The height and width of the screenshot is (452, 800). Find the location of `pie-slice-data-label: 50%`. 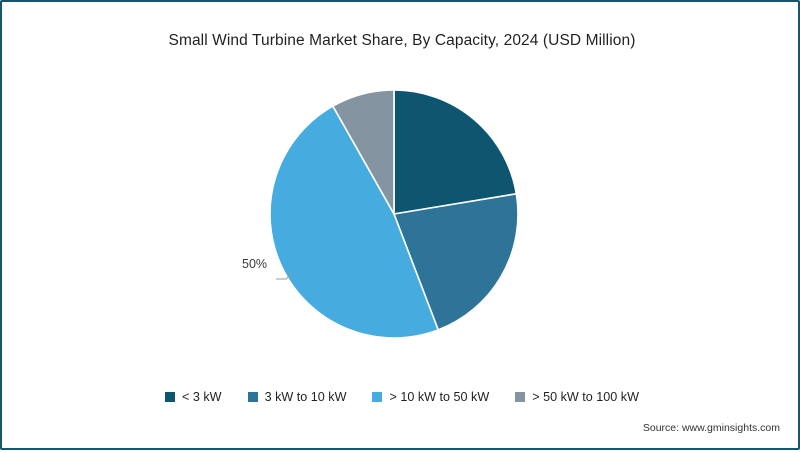

pie-slice-data-label: 50% is located at coordinates (255, 264).